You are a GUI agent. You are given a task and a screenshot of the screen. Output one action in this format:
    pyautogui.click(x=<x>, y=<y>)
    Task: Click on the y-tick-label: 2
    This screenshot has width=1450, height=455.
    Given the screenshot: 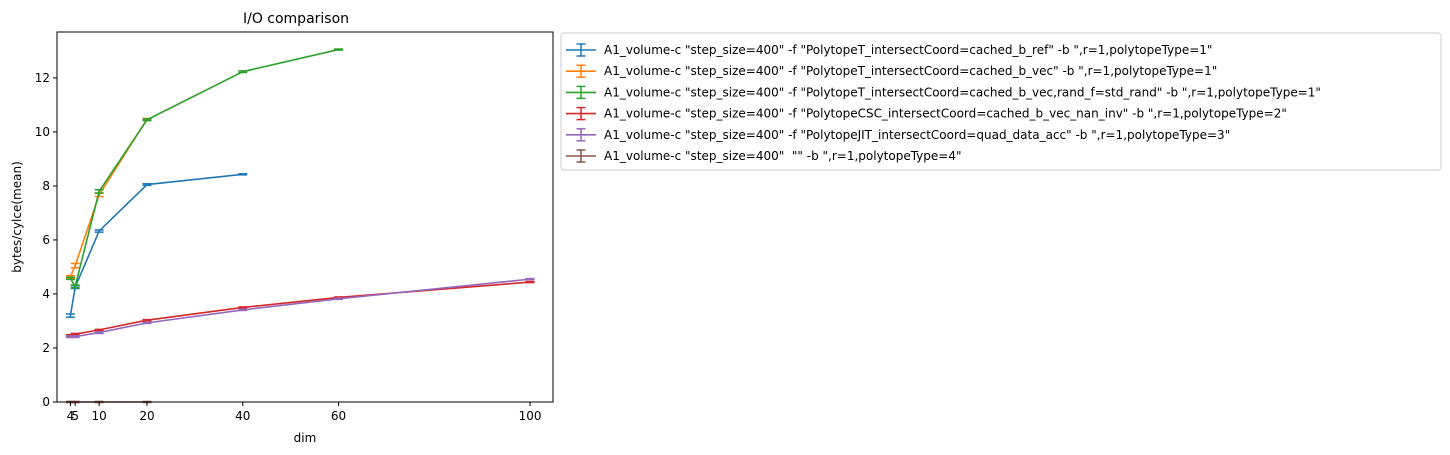 What is the action you would take?
    pyautogui.click(x=46, y=348)
    